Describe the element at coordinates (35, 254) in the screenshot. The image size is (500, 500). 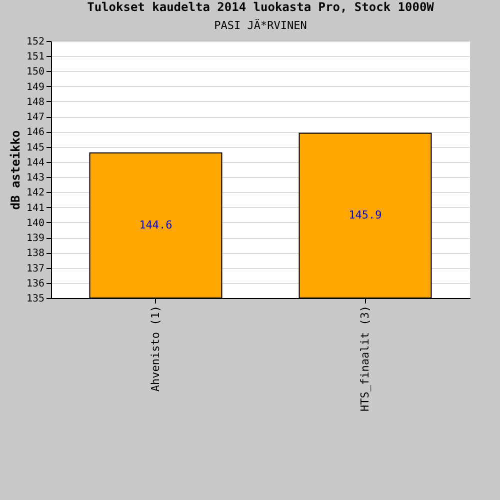
I see `y-tick-label: 138` at that location.